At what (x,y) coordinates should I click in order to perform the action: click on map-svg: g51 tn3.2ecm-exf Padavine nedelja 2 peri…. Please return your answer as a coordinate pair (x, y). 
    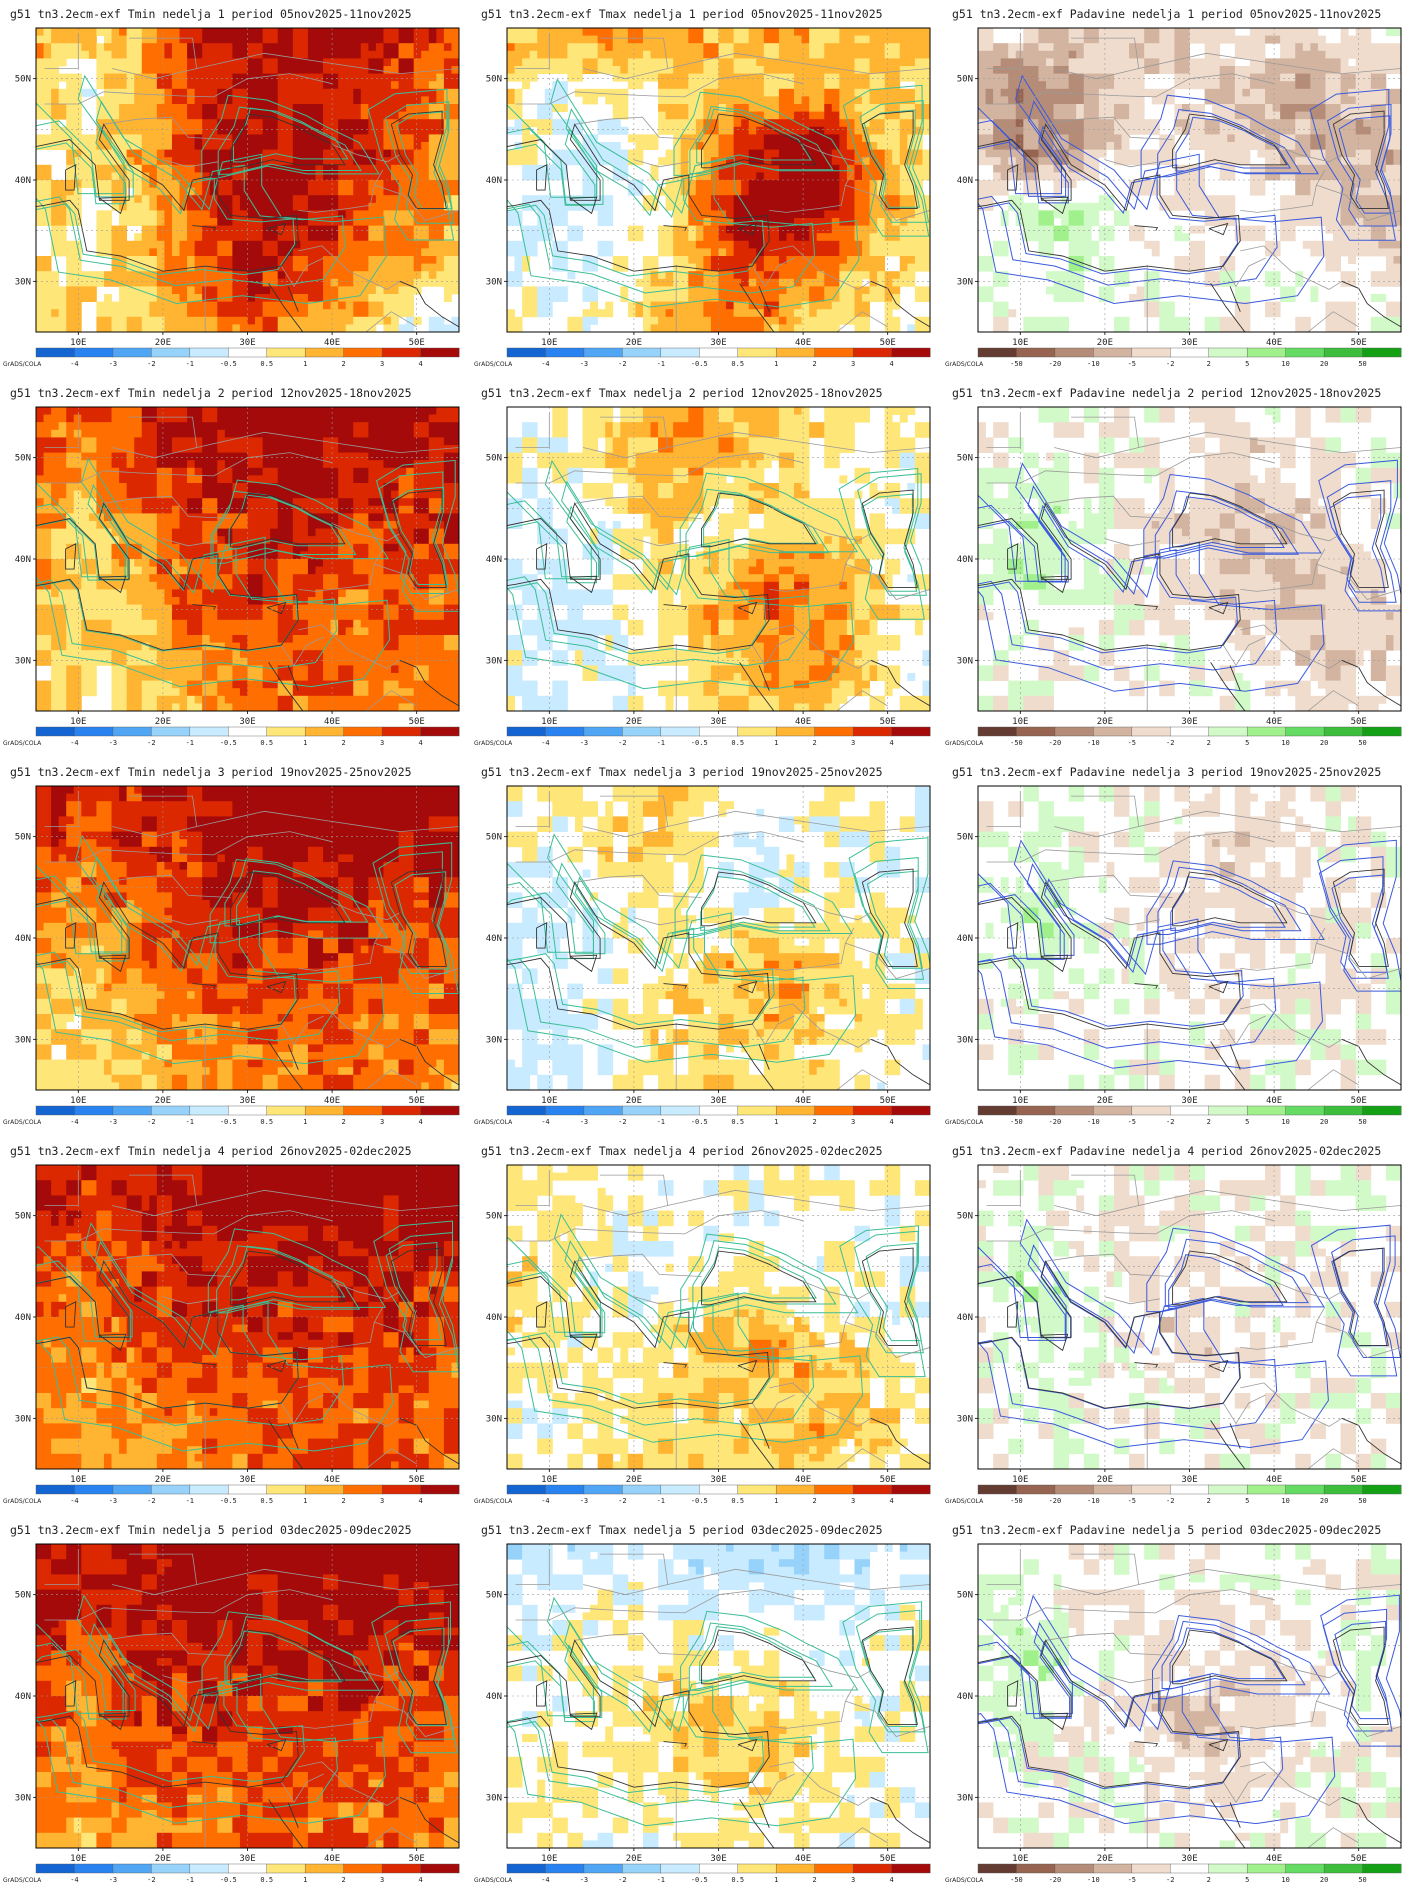
    Looking at the image, I should click on (1173, 566).